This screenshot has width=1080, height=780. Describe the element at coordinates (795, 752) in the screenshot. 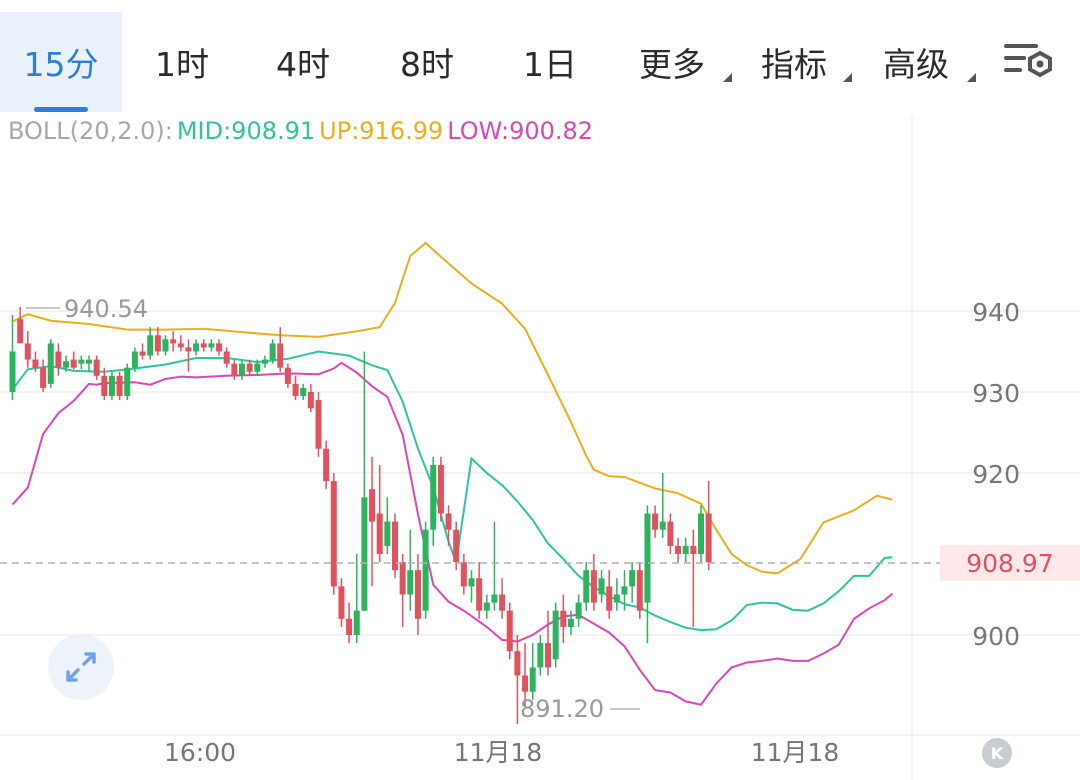

I see `x-tick-label: 11月18` at that location.